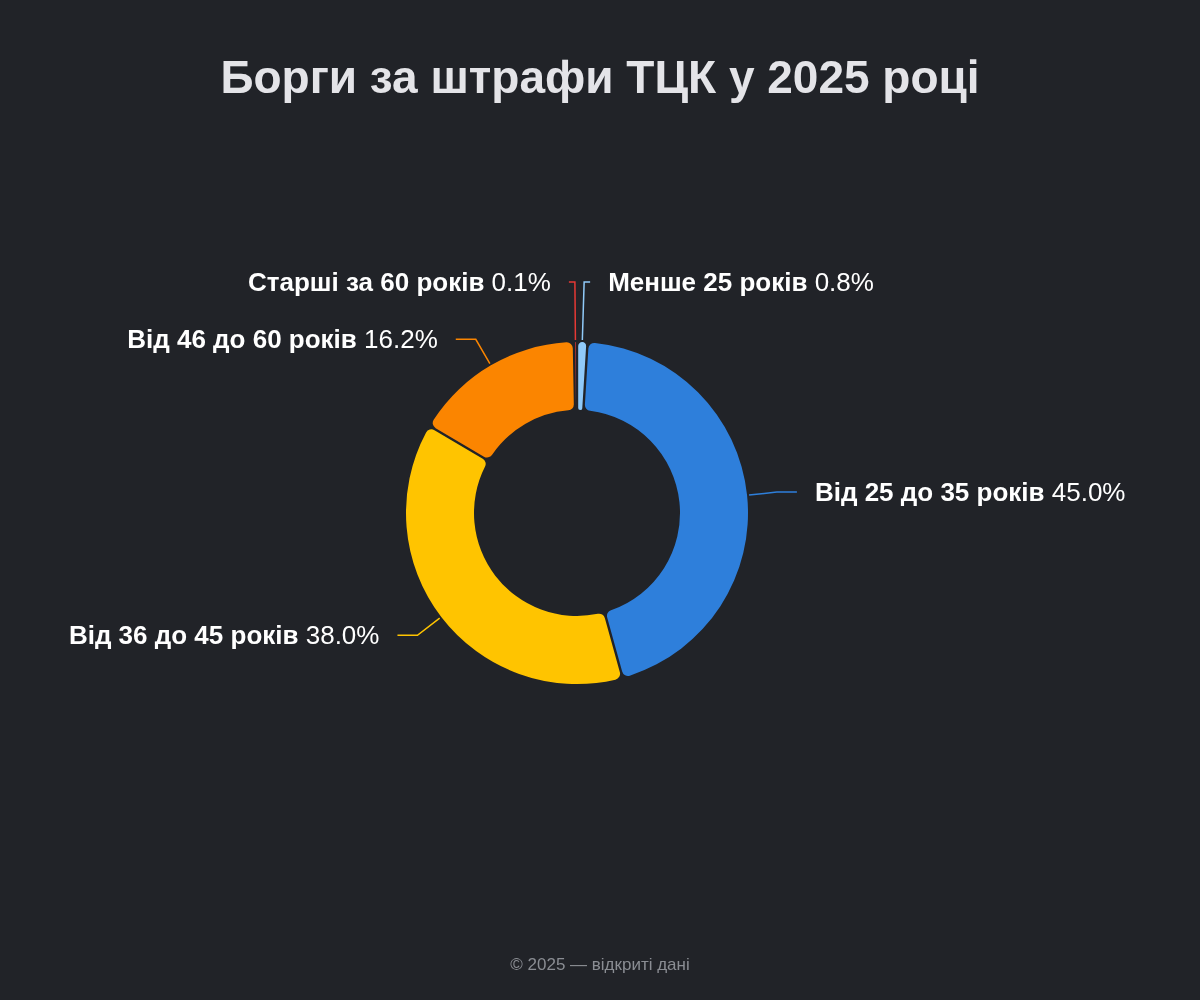  What do you see at coordinates (397, 339) in the screenshot?
I see `data-label: 16.2%` at bounding box center [397, 339].